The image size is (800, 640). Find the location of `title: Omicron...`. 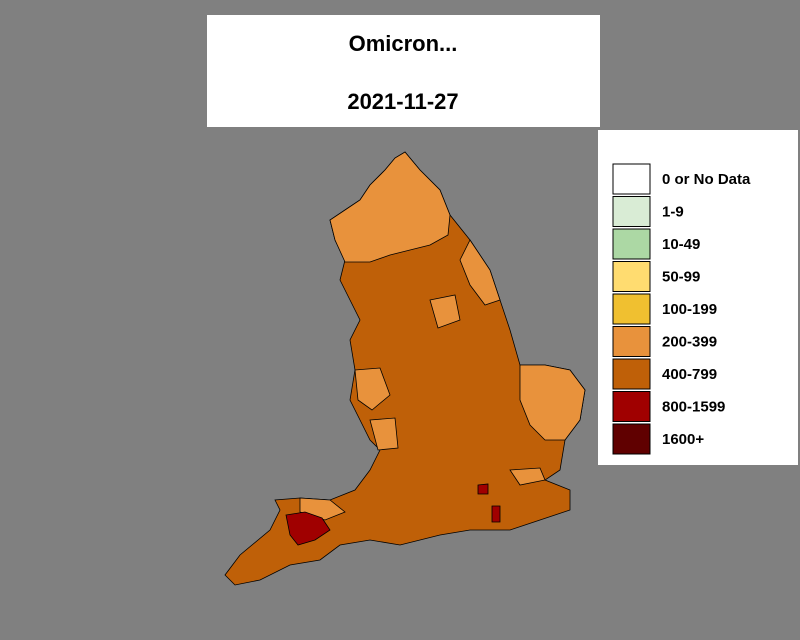

title: Omicron... is located at coordinates (403, 43).